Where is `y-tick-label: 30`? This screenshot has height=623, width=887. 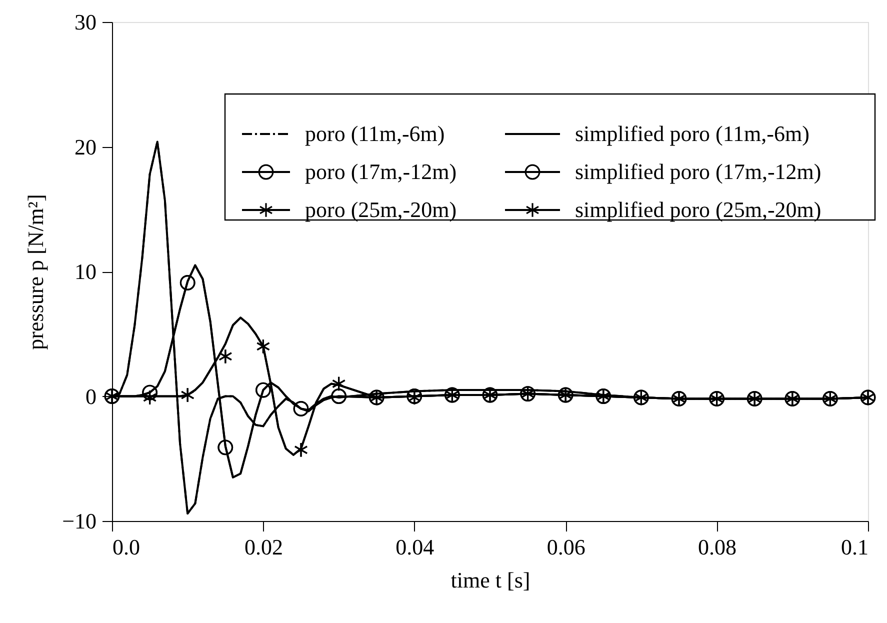 y-tick-label: 30 is located at coordinates (85, 22).